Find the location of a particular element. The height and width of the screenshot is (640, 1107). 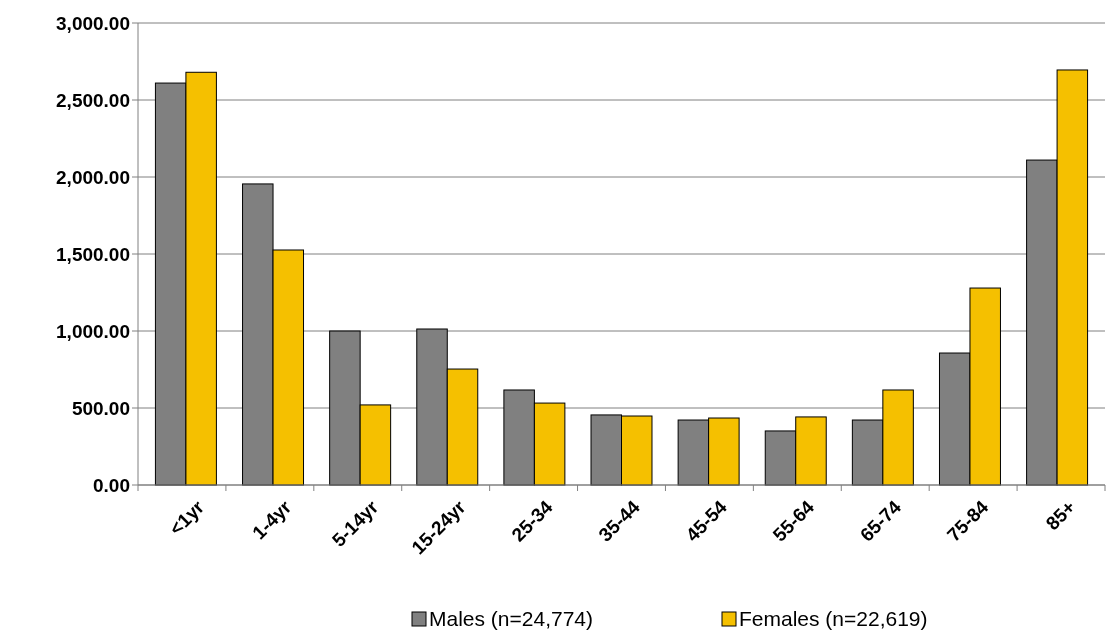

legend-label: Males (n=24,774) is located at coordinates (511, 618).